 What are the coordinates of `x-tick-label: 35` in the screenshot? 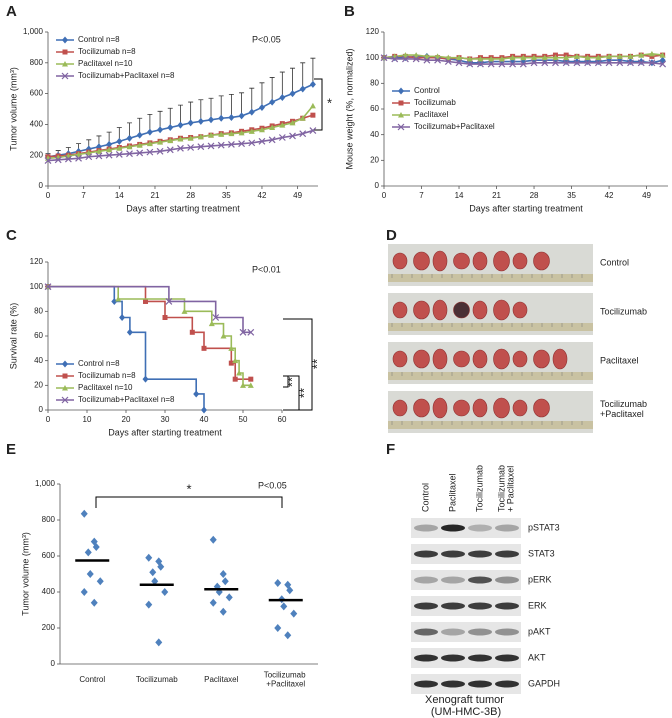 It's located at (226, 195).